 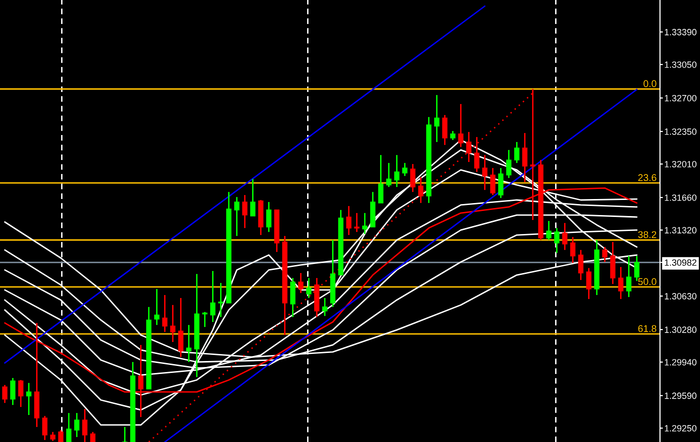 I want to click on y-tick-label: 1.33390, so click(x=680, y=32).